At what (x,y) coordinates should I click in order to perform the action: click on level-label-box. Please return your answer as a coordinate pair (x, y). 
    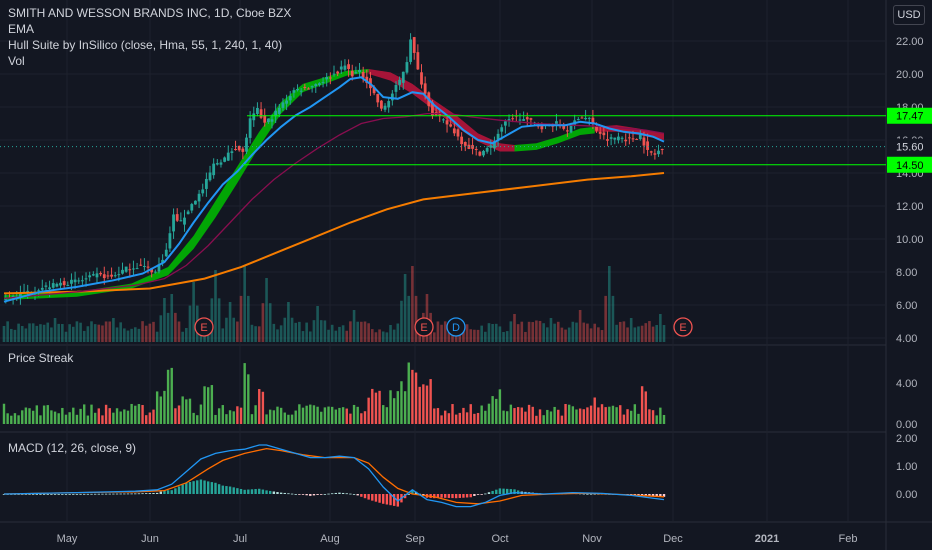
    Looking at the image, I should click on (909, 164).